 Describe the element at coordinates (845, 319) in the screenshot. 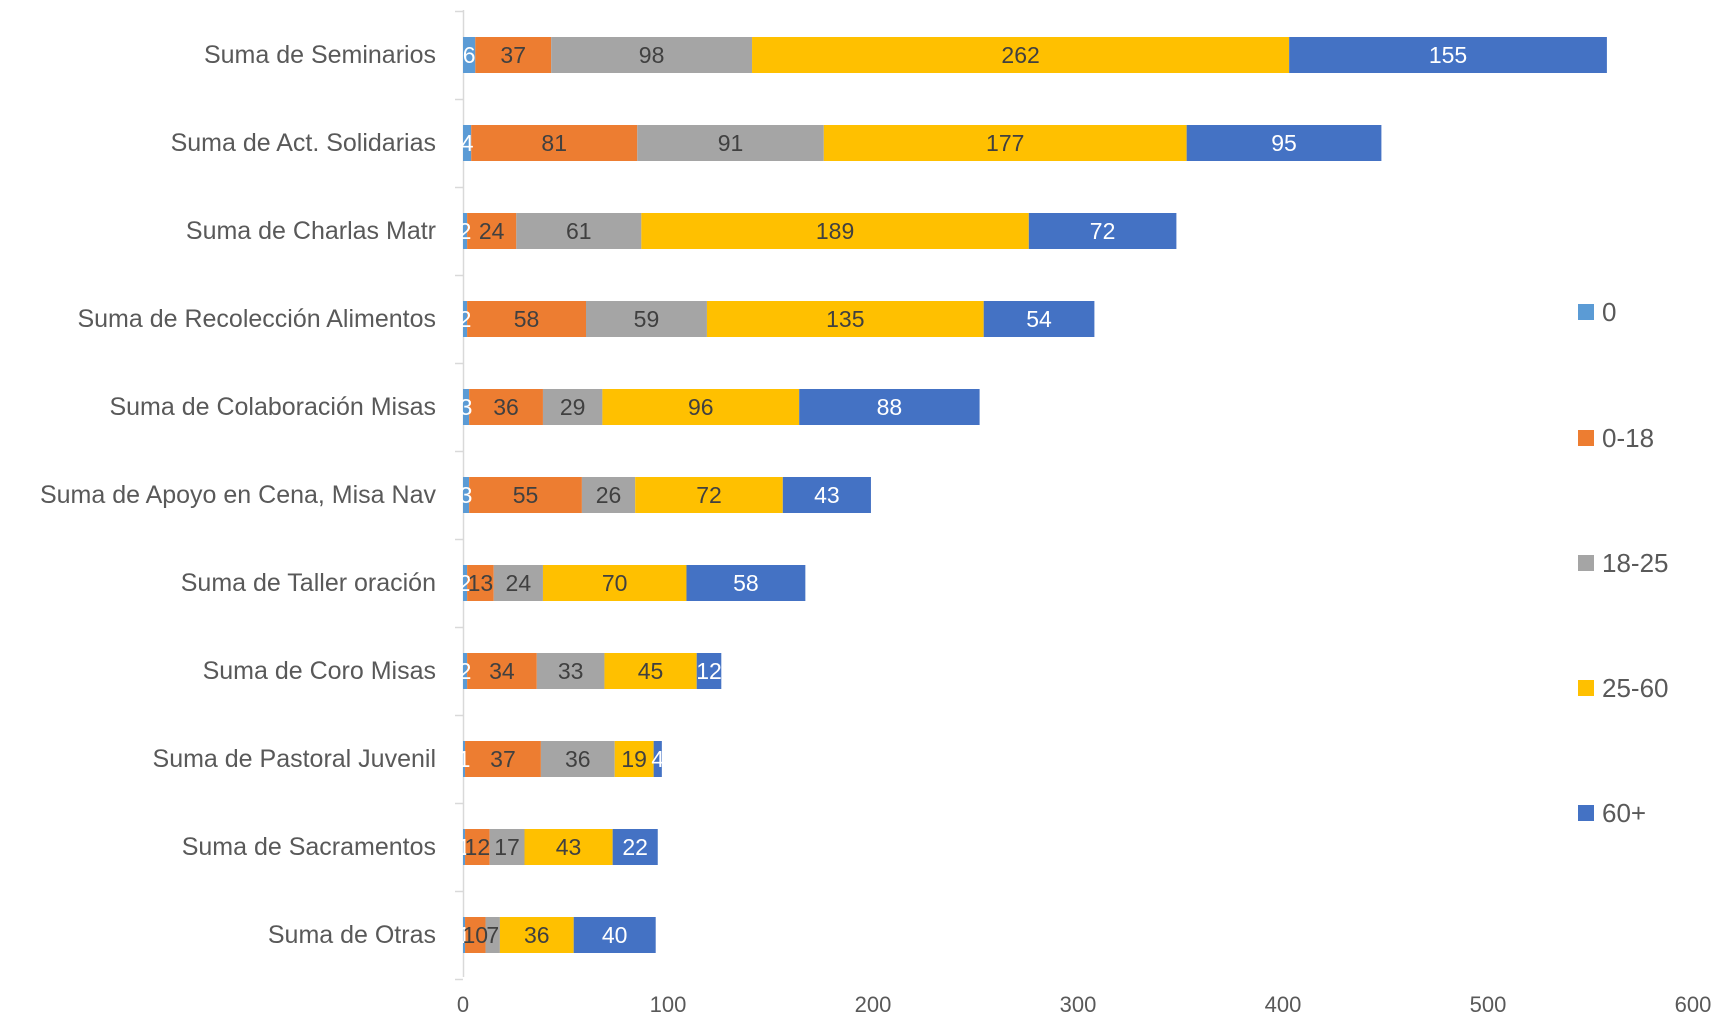

I see `data-label: 135` at that location.